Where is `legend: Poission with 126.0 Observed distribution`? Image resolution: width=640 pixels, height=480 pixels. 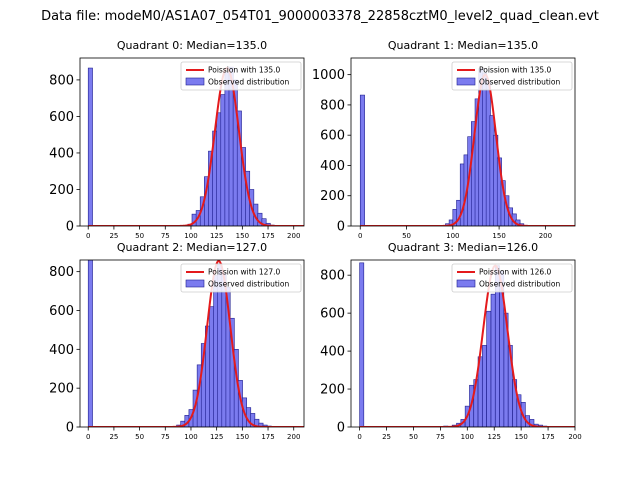 legend: Poission with 126.0 Observed distribution is located at coordinates (512, 278).